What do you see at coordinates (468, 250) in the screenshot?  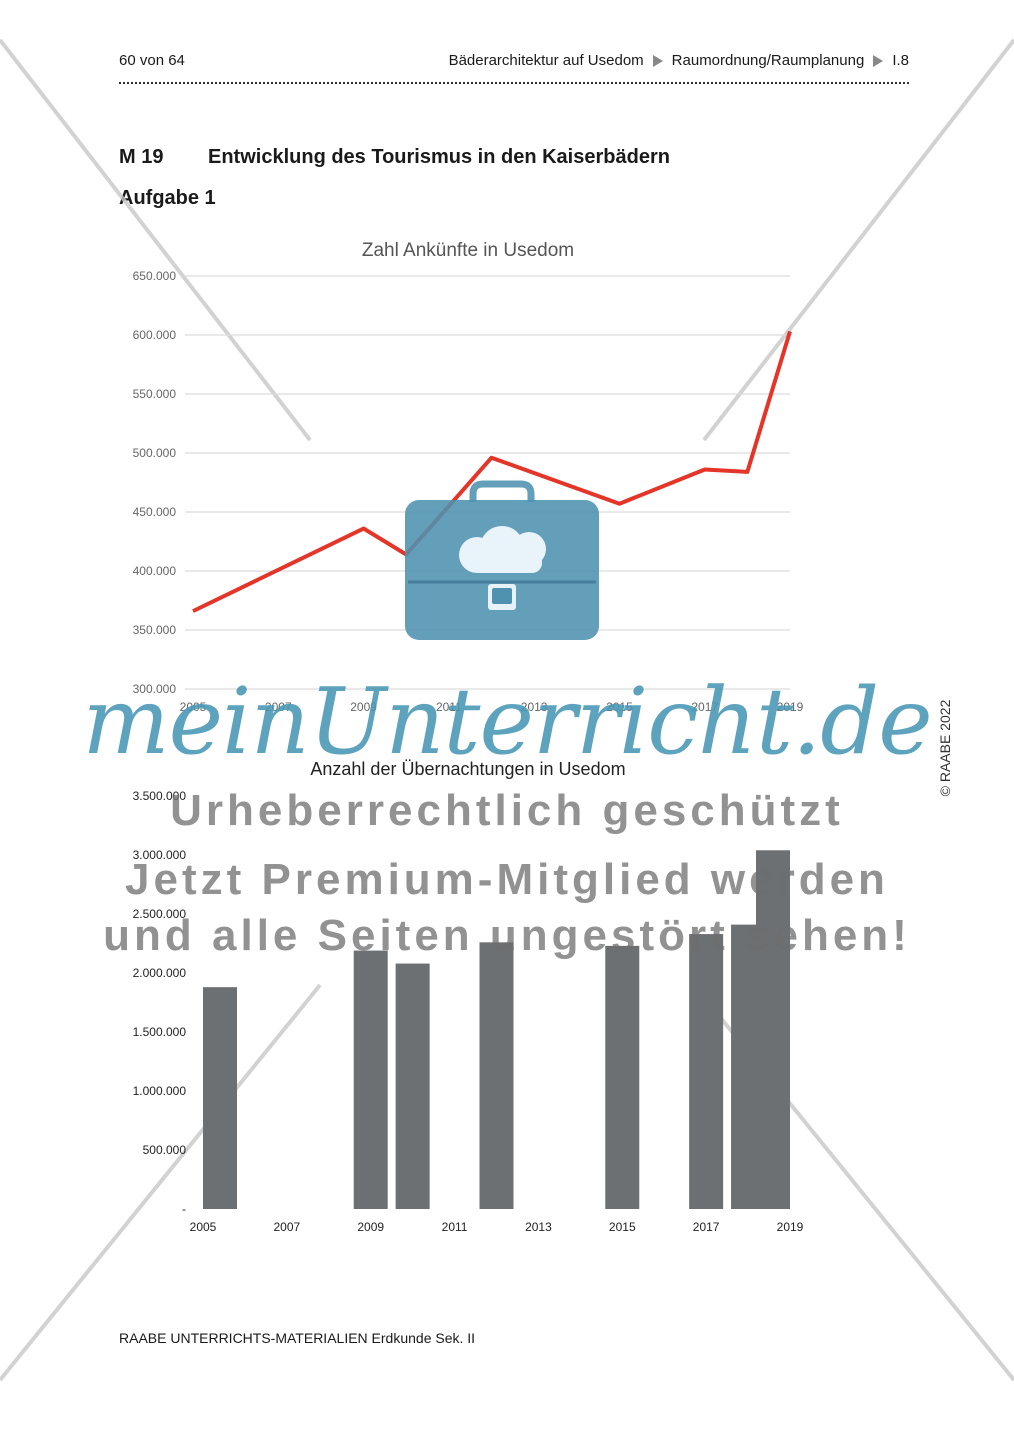 I see `chart-title: Zahl Ankünfte in Usedom` at bounding box center [468, 250].